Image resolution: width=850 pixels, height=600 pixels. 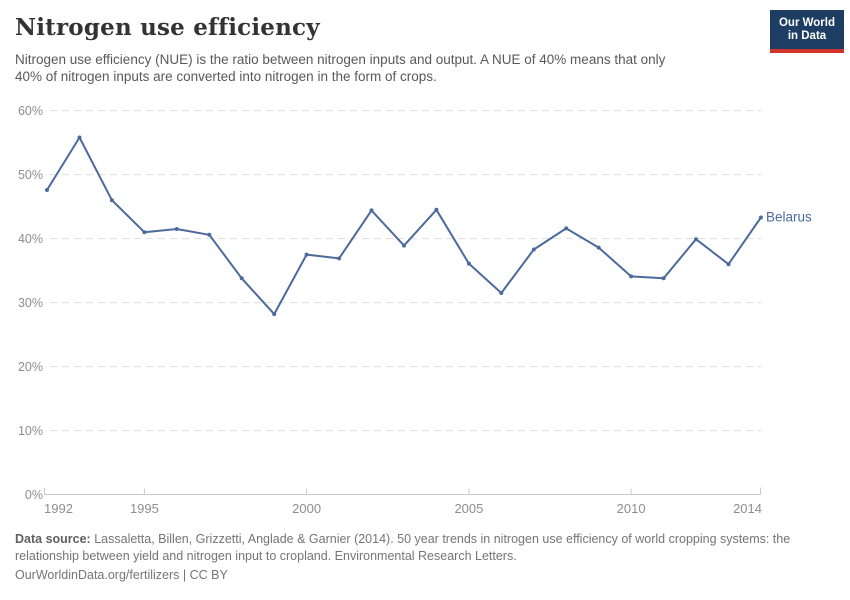 I want to click on data-point-1995, so click(x=144, y=232).